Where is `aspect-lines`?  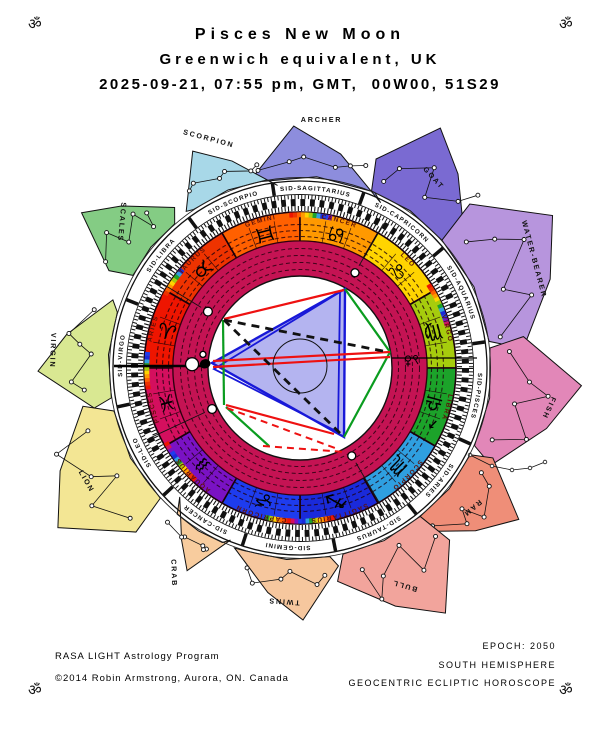
aspect-lines is located at coordinates (300, 369).